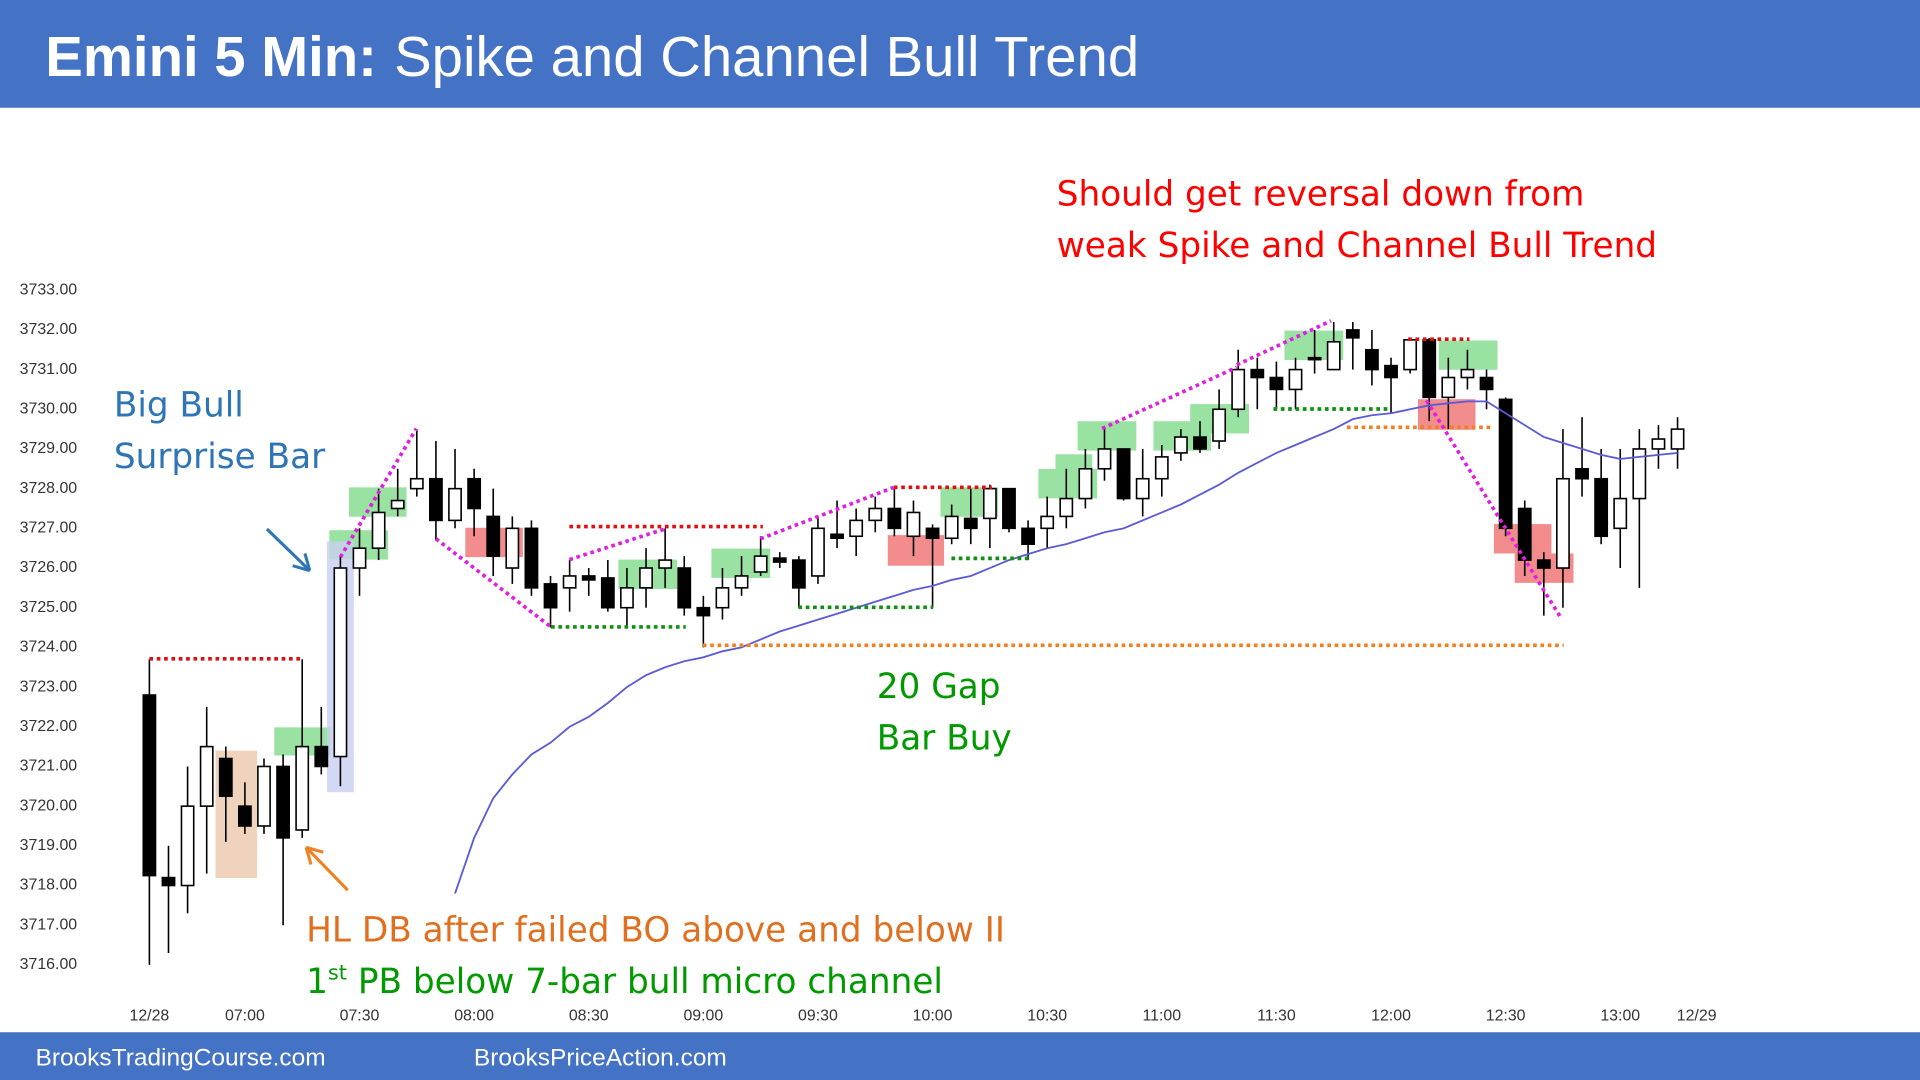 The height and width of the screenshot is (1080, 1920). I want to click on x-tick-label: 10:00, so click(933, 1016).